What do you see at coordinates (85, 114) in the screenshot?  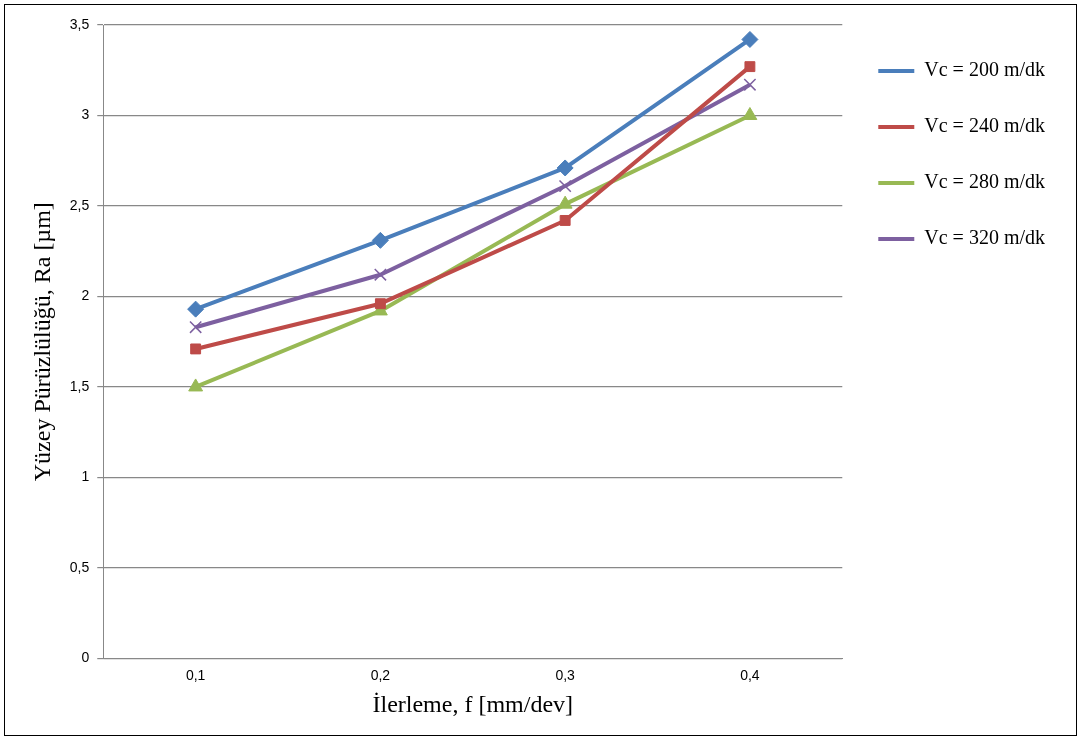 I see `y-tick-label: 3` at bounding box center [85, 114].